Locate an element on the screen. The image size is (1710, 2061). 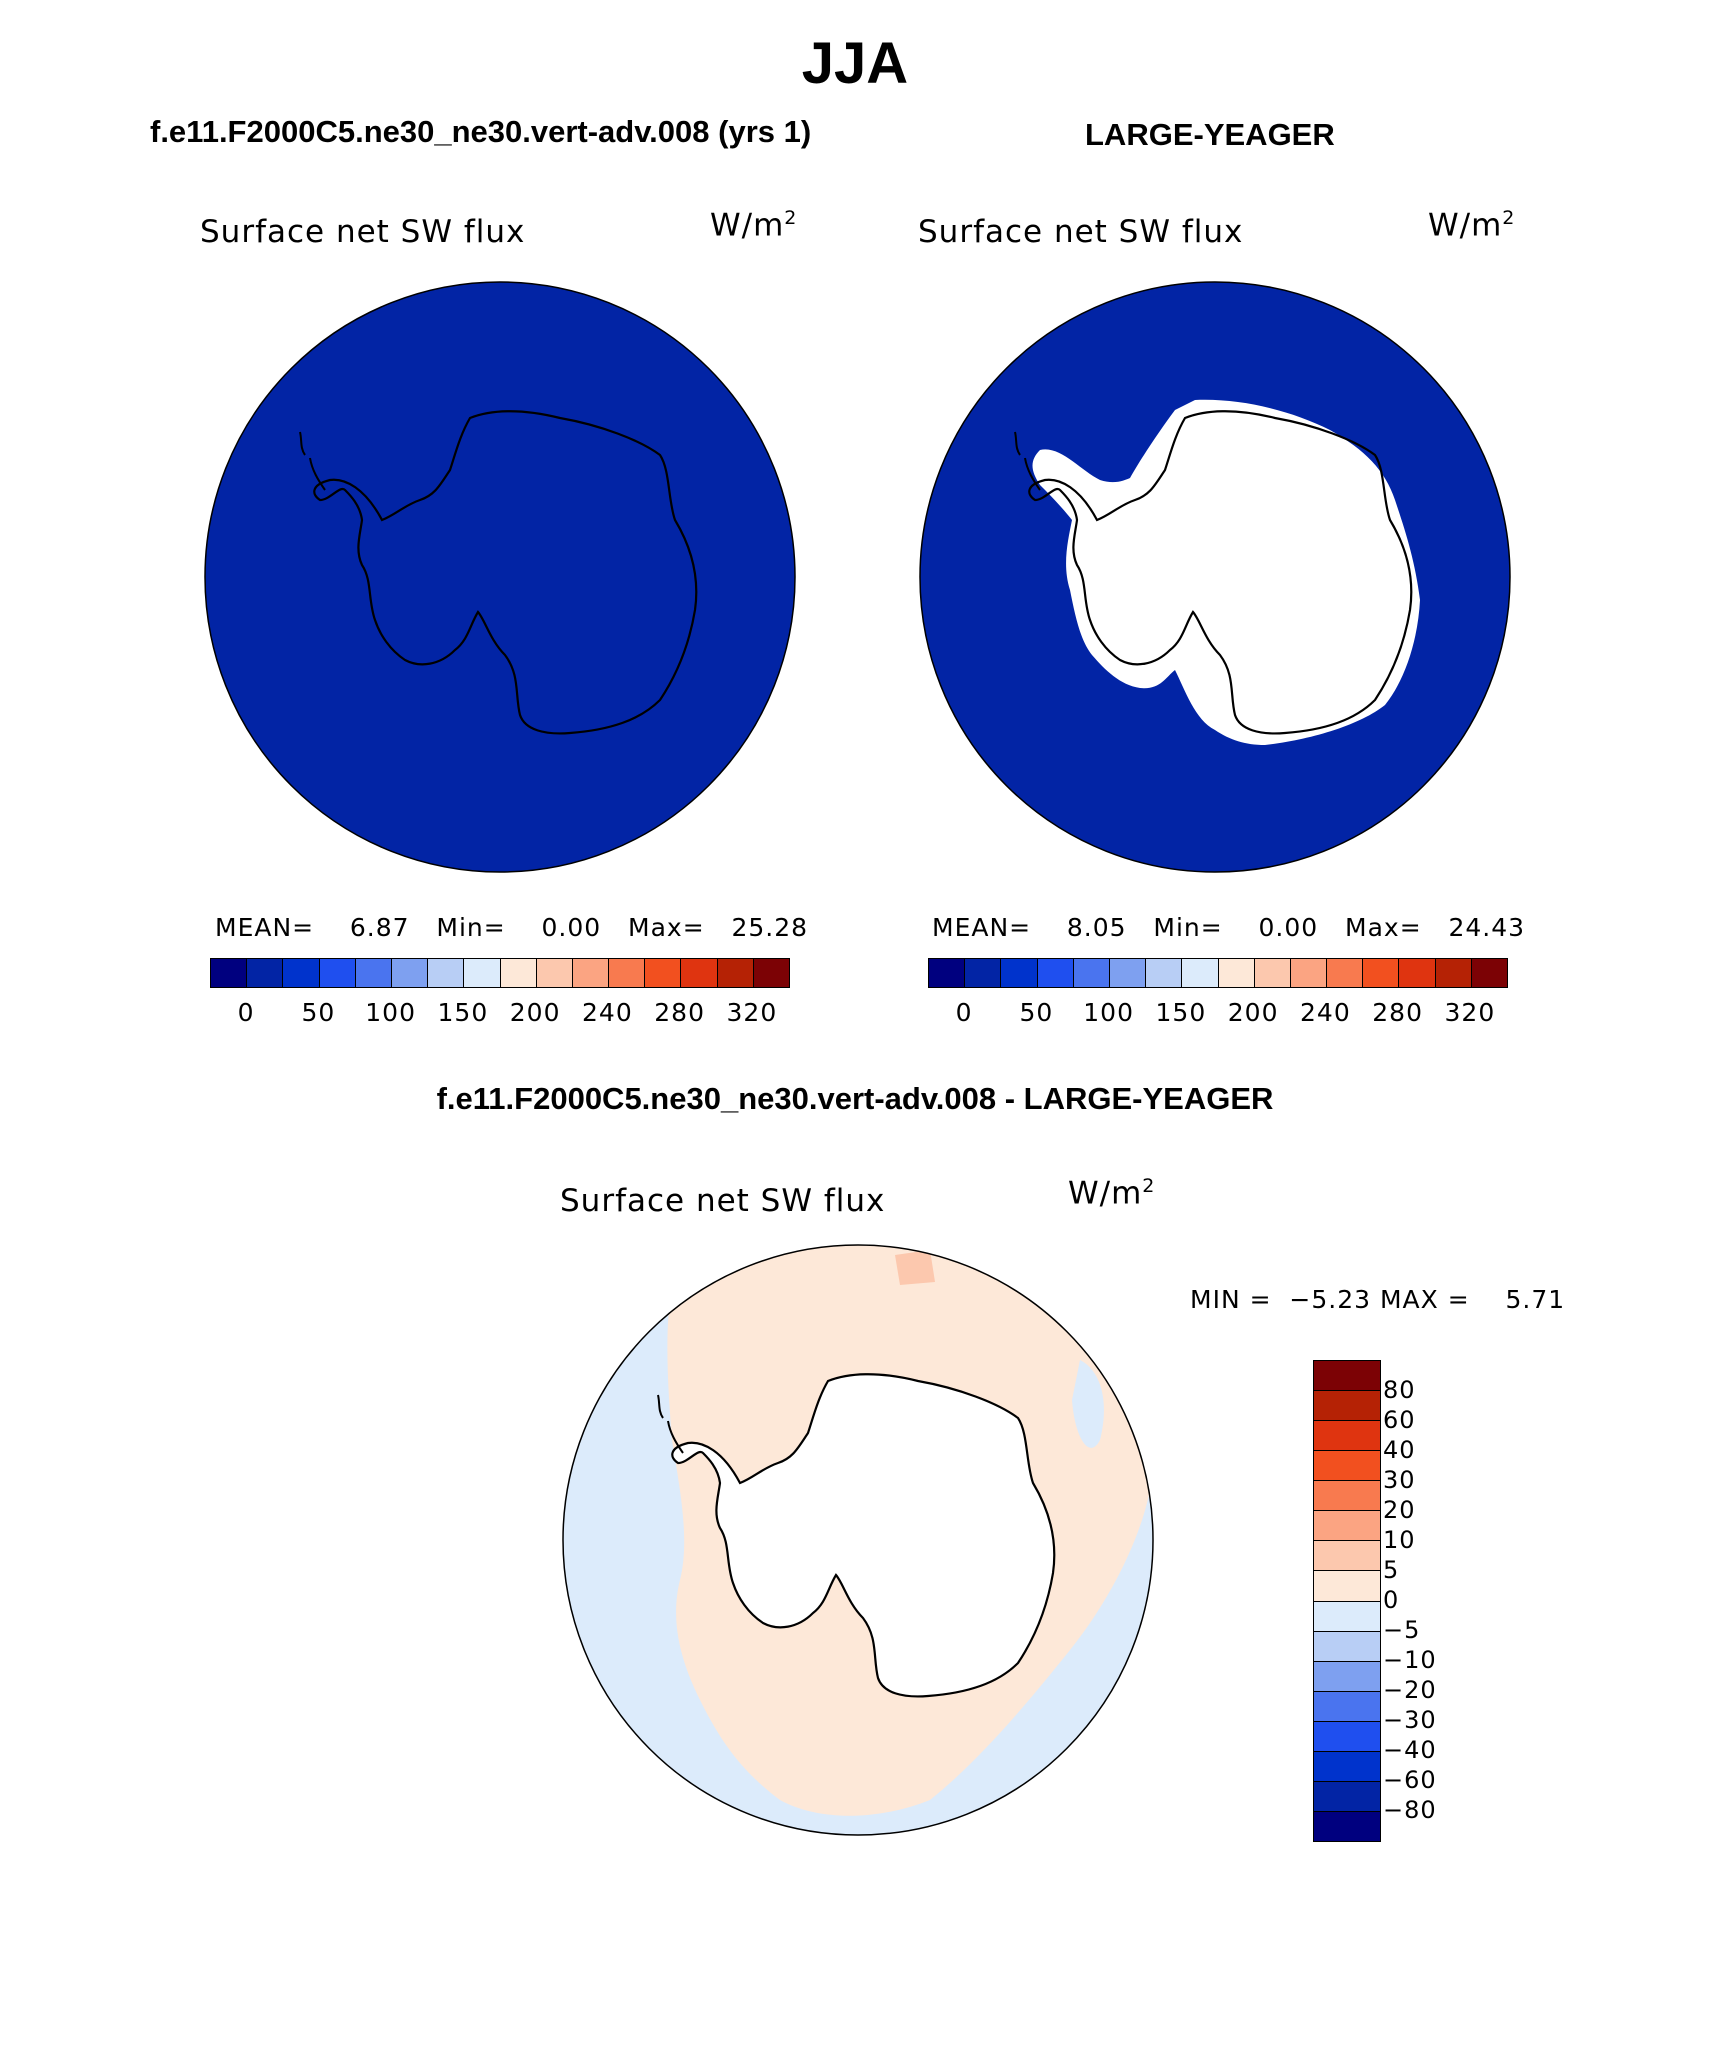
panel-1-units: W/m2 is located at coordinates (753, 225).